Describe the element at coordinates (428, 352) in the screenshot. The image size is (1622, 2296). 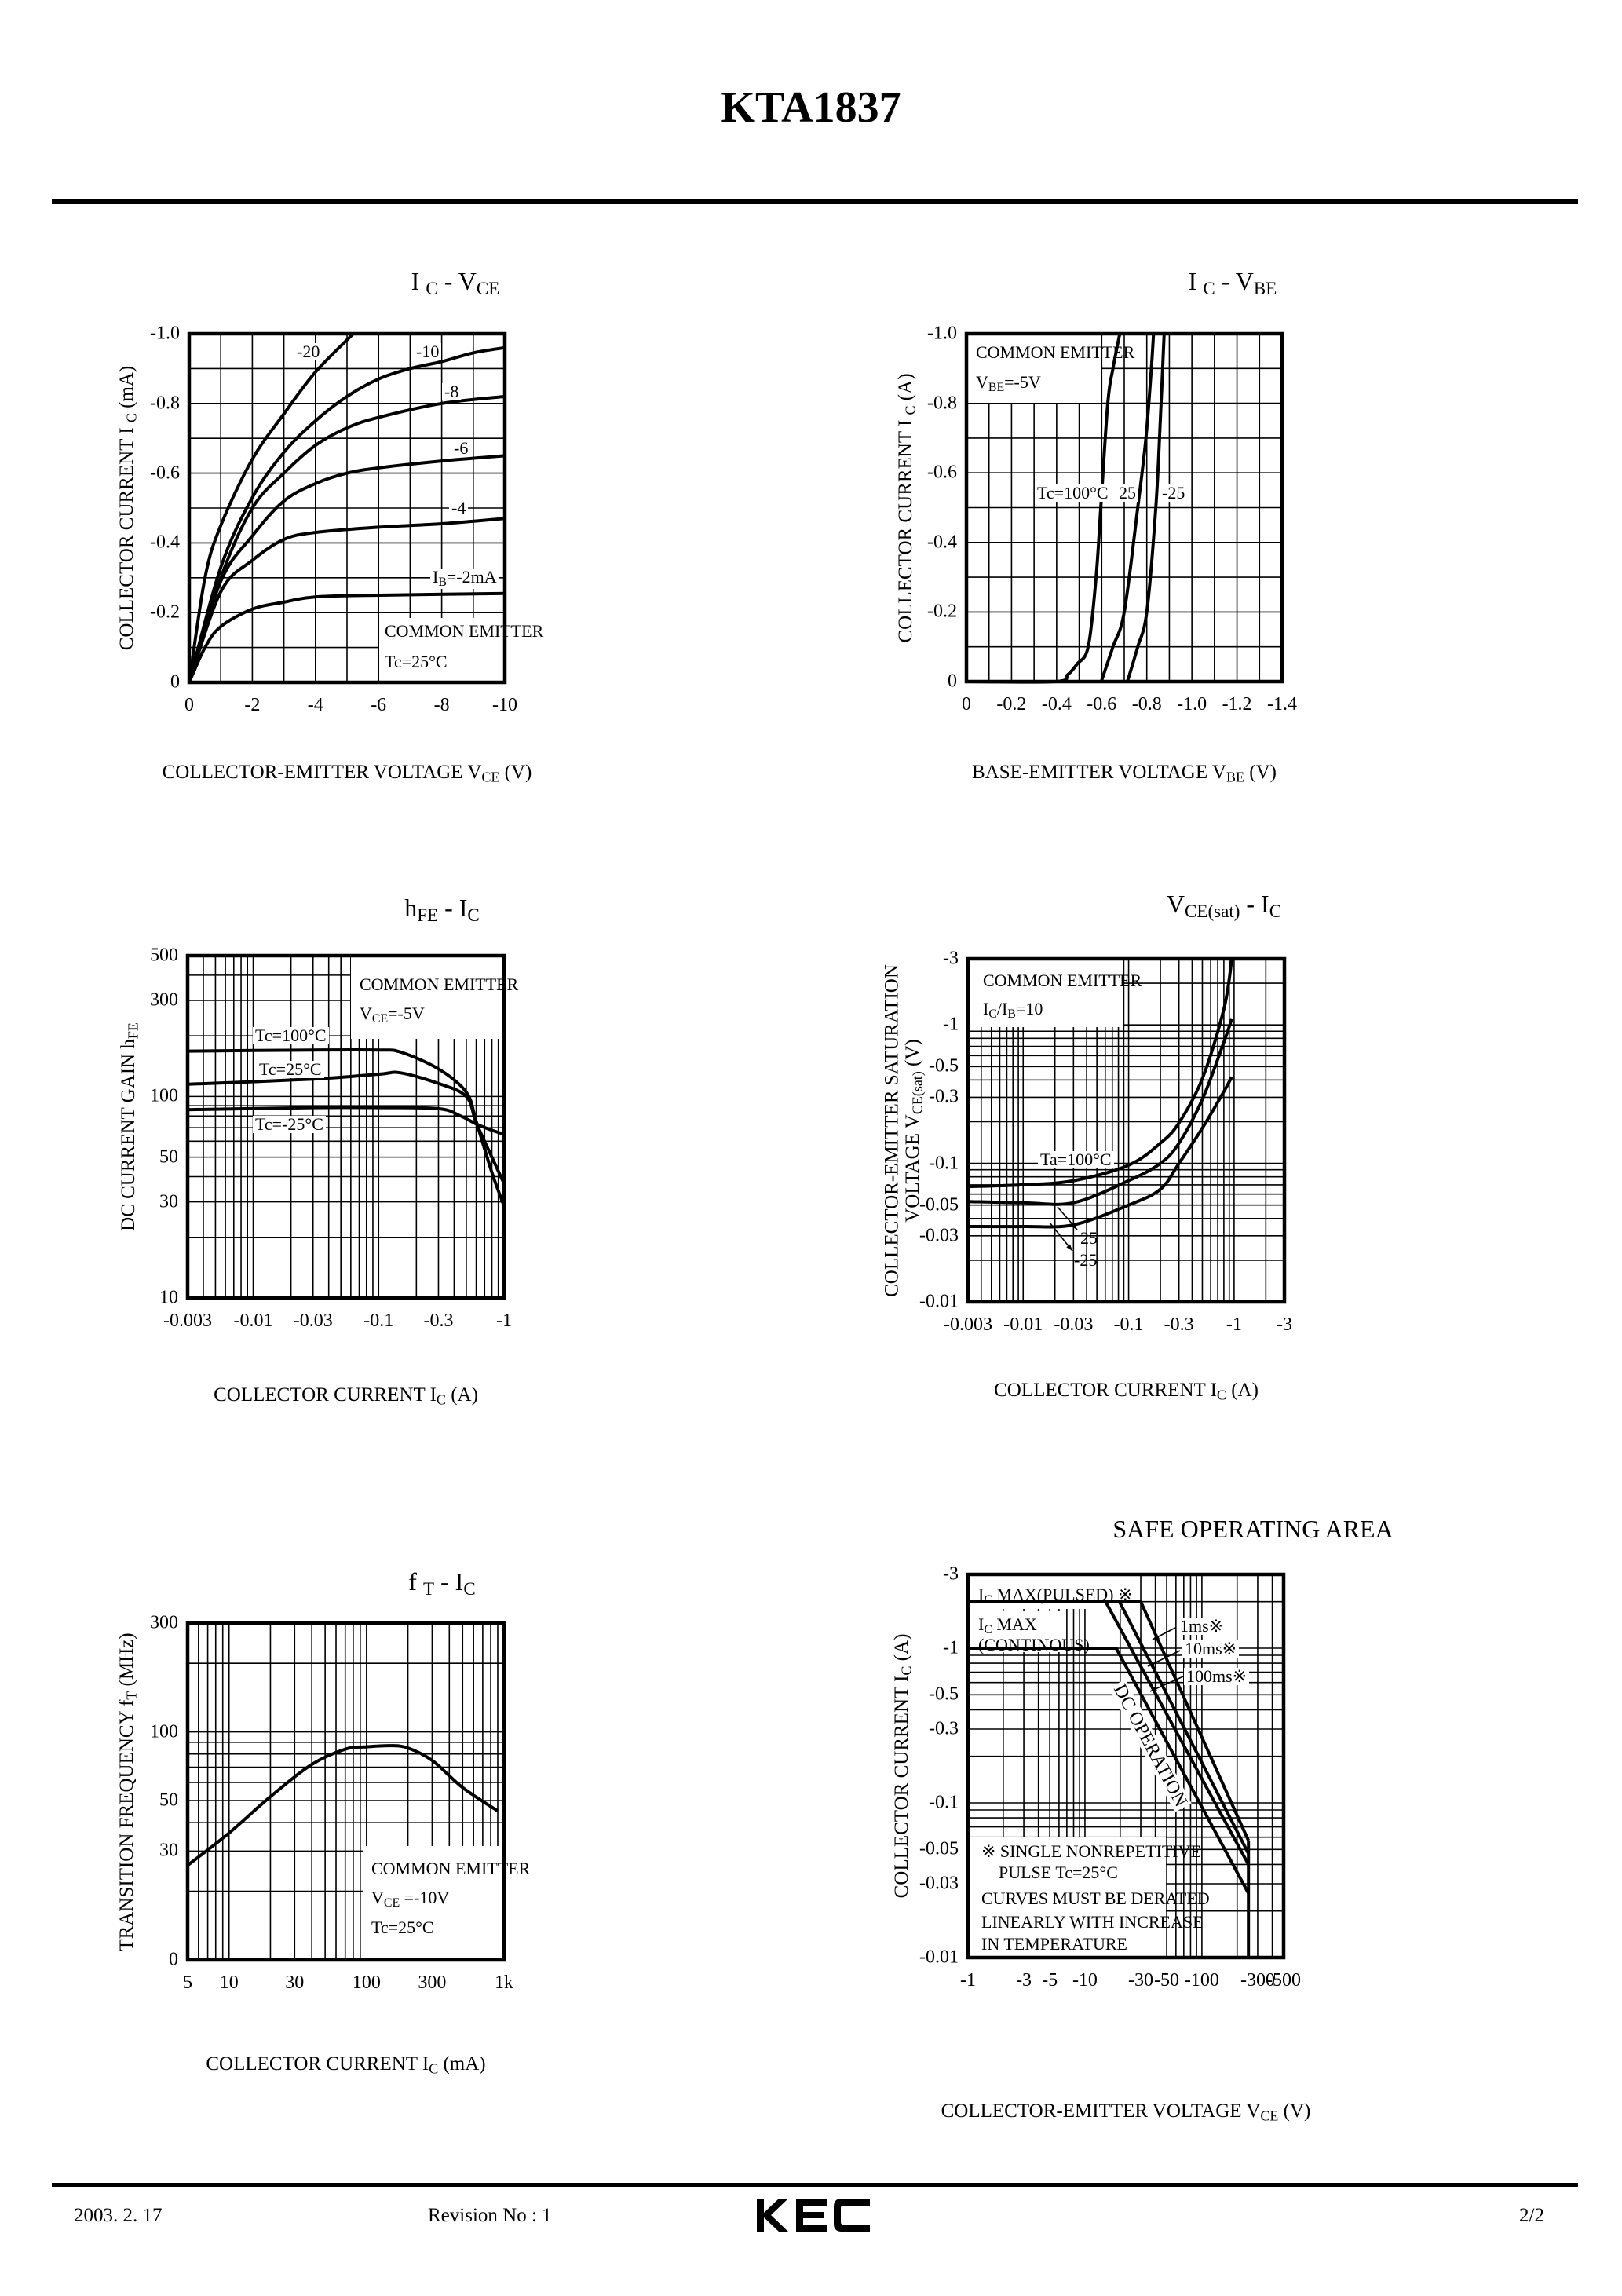
I see `chart-annotation: -10` at that location.